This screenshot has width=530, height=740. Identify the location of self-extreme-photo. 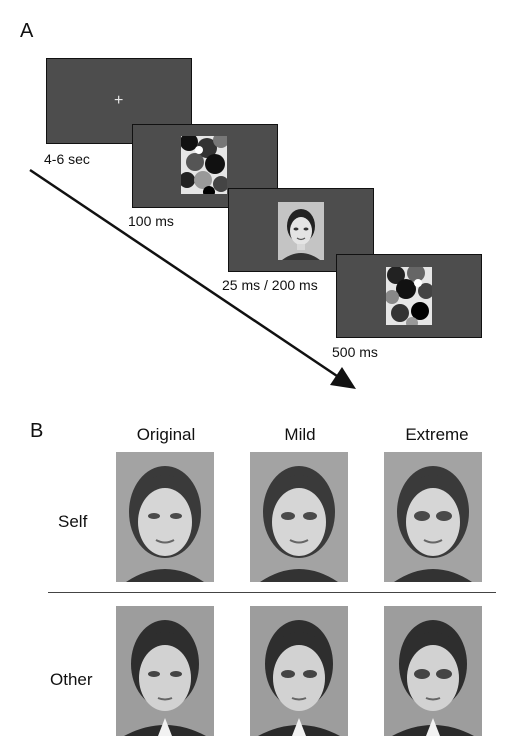
(433, 517).